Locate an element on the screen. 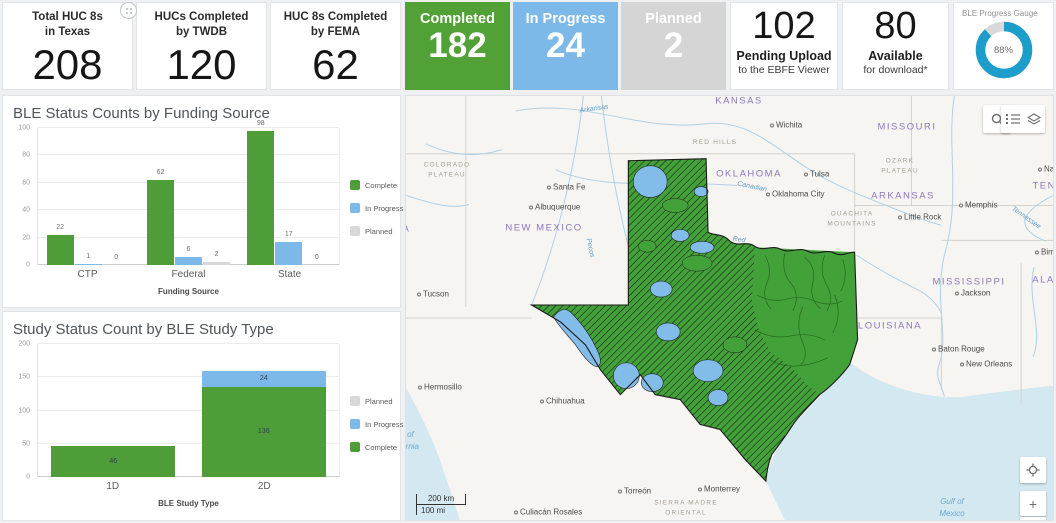  indicator-value: 80 is located at coordinates (895, 26).